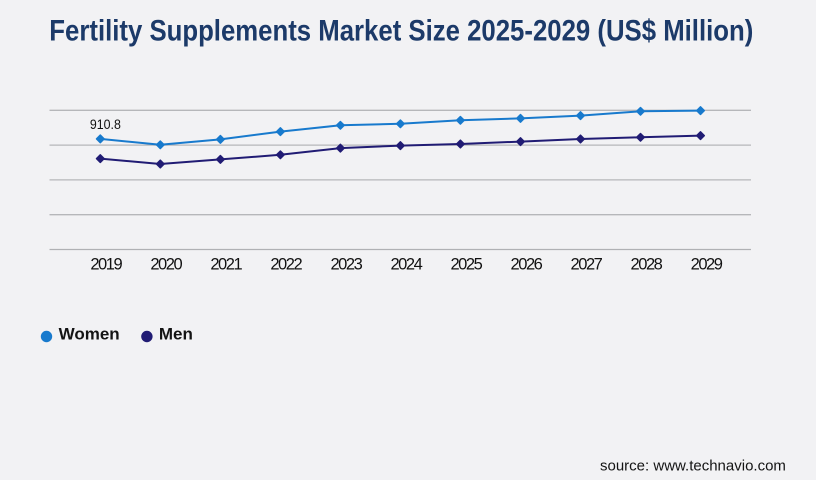 The width and height of the screenshot is (816, 480). I want to click on svg-text: Women, so click(89, 334).